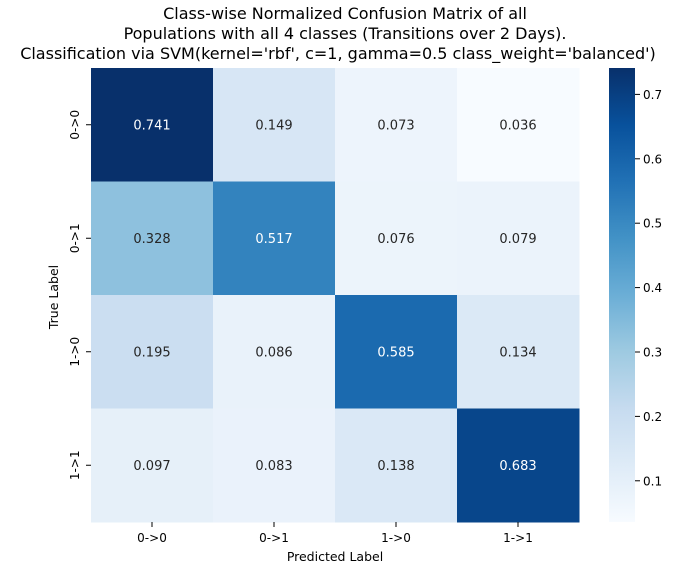 The height and width of the screenshot is (578, 682). I want to click on cell-value-label: 0.134, so click(517, 352).